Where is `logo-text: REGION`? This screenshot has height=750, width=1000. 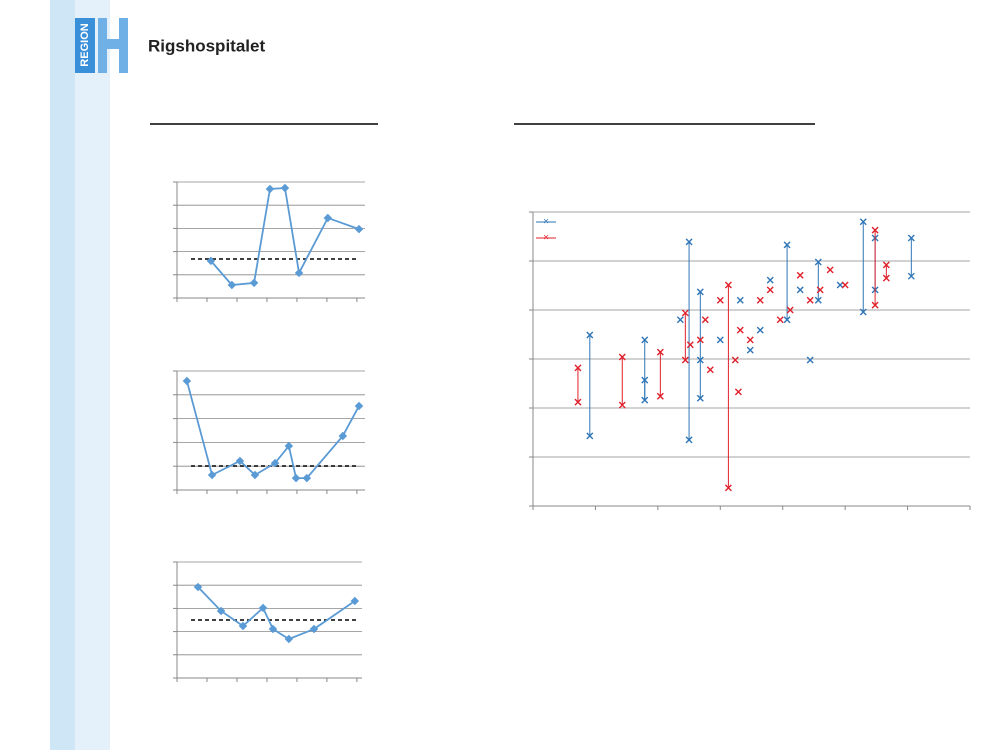
logo-text: REGION is located at coordinates (85, 44).